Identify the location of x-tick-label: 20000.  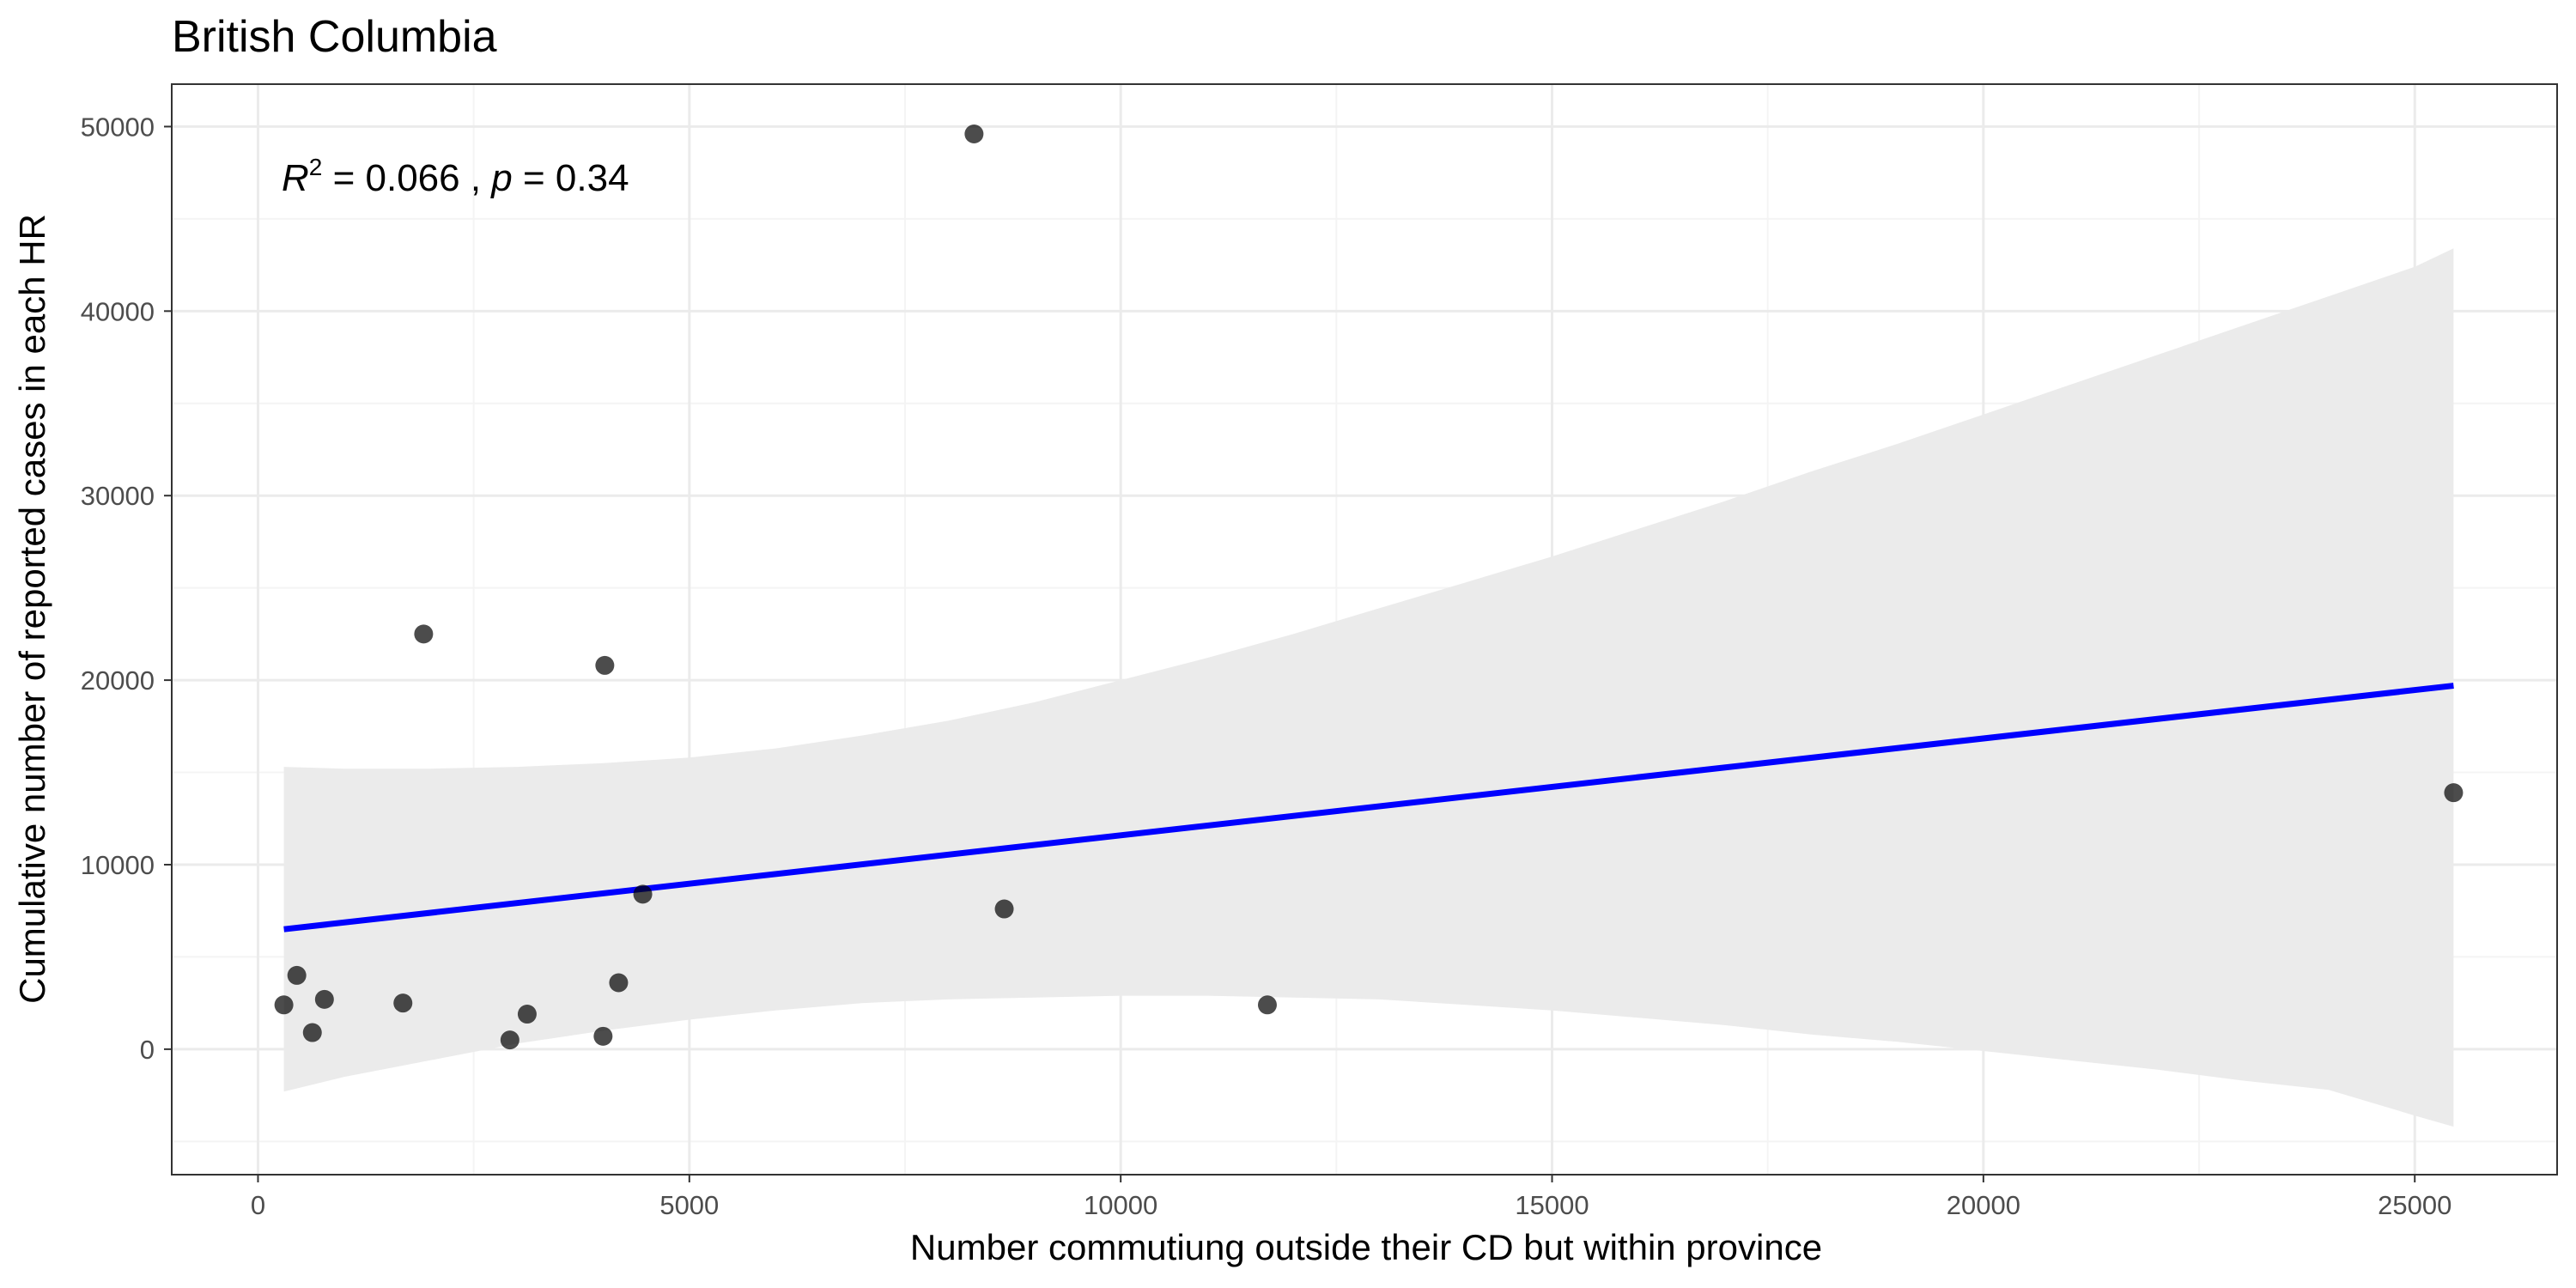
(1983, 1205).